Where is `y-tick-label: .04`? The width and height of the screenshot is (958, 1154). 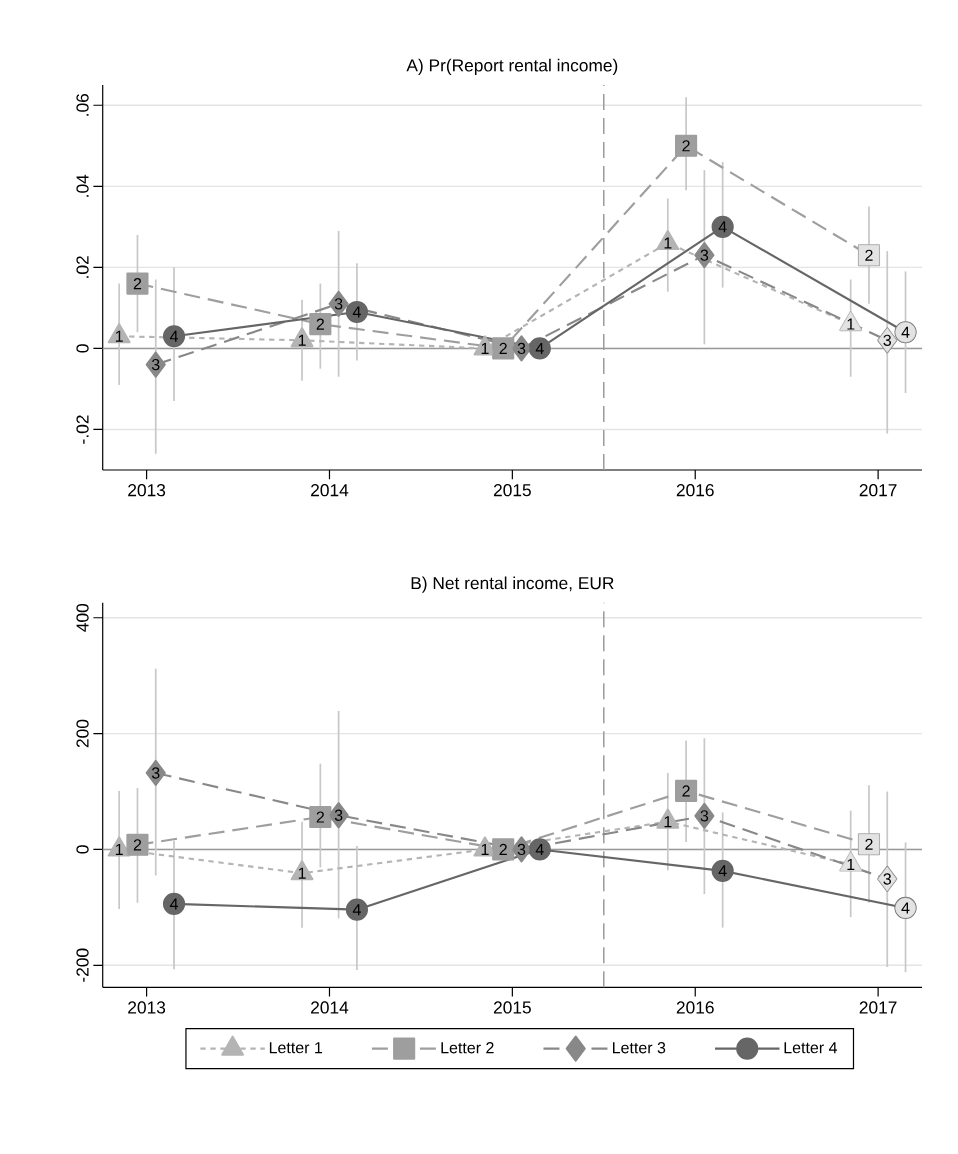
y-tick-label: .04 is located at coordinates (82, 185).